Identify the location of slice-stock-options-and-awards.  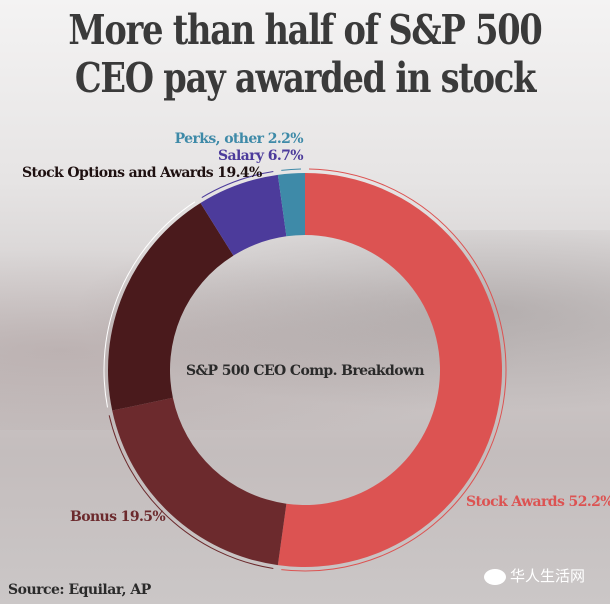
(170, 307).